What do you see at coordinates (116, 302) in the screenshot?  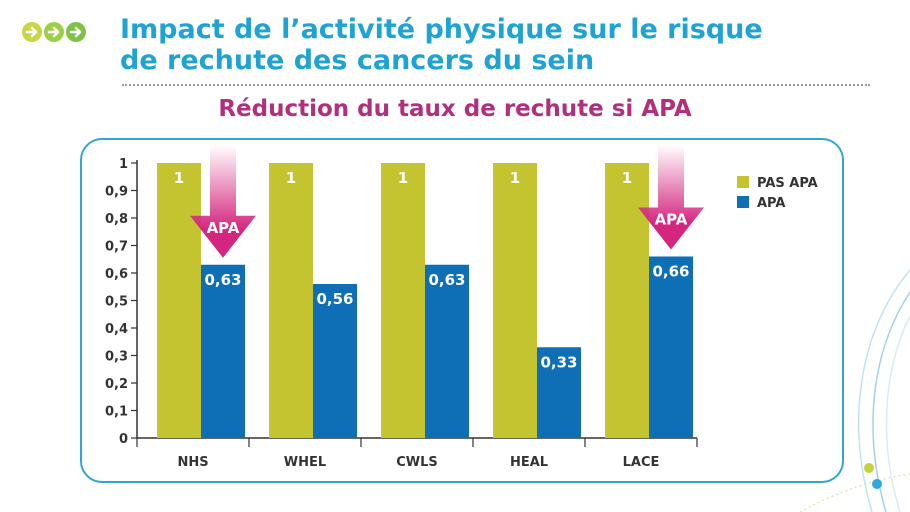 I see `y-tick-label: 0,5` at bounding box center [116, 302].